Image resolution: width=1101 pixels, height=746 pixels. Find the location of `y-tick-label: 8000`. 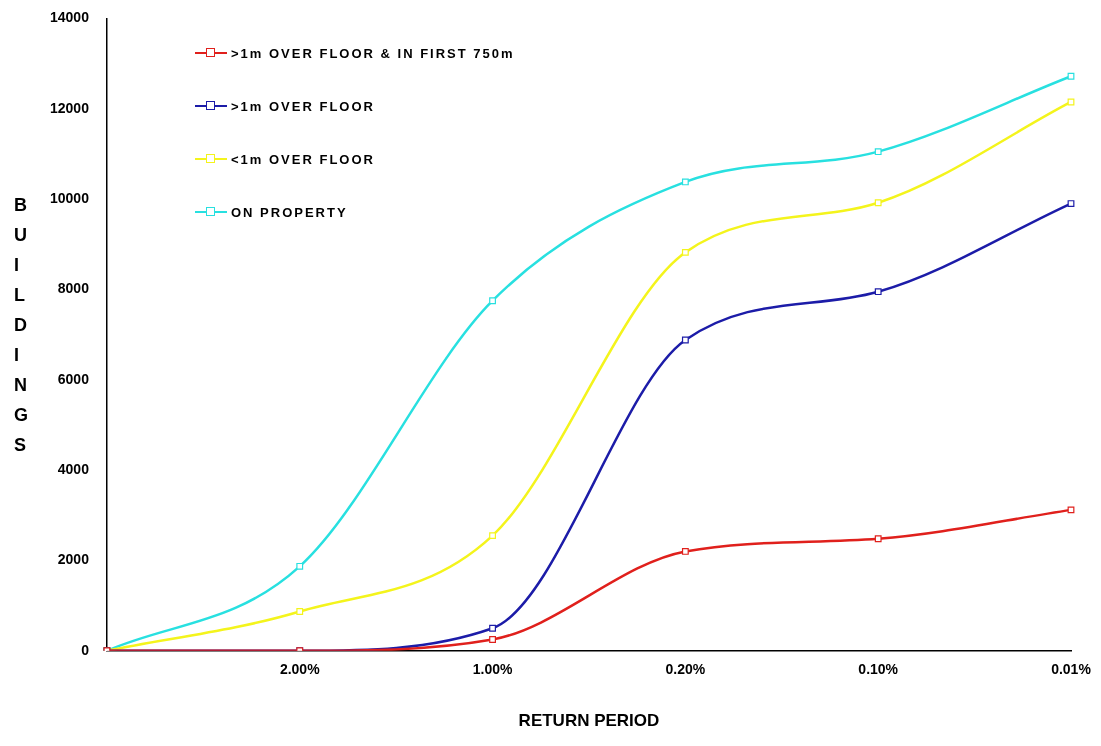

y-tick-label: 8000 is located at coordinates (73, 288).